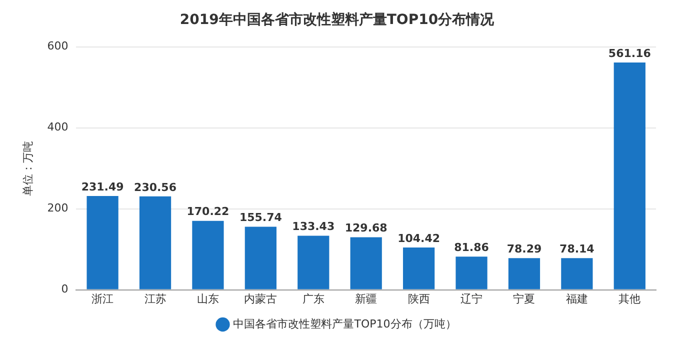 The height and width of the screenshot is (348, 684). What do you see at coordinates (471, 299) in the screenshot?
I see `x-tick-label: 辽宁` at bounding box center [471, 299].